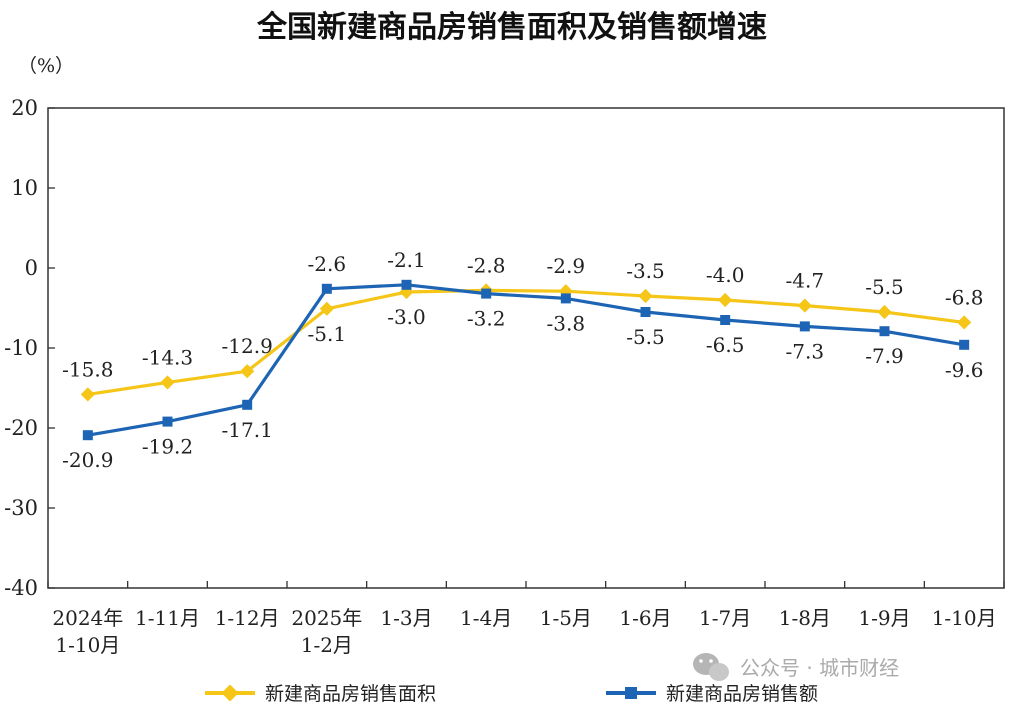  Describe the element at coordinates (819, 668) in the screenshot. I see `watermark-text: 公众号 · 城市财经` at that location.